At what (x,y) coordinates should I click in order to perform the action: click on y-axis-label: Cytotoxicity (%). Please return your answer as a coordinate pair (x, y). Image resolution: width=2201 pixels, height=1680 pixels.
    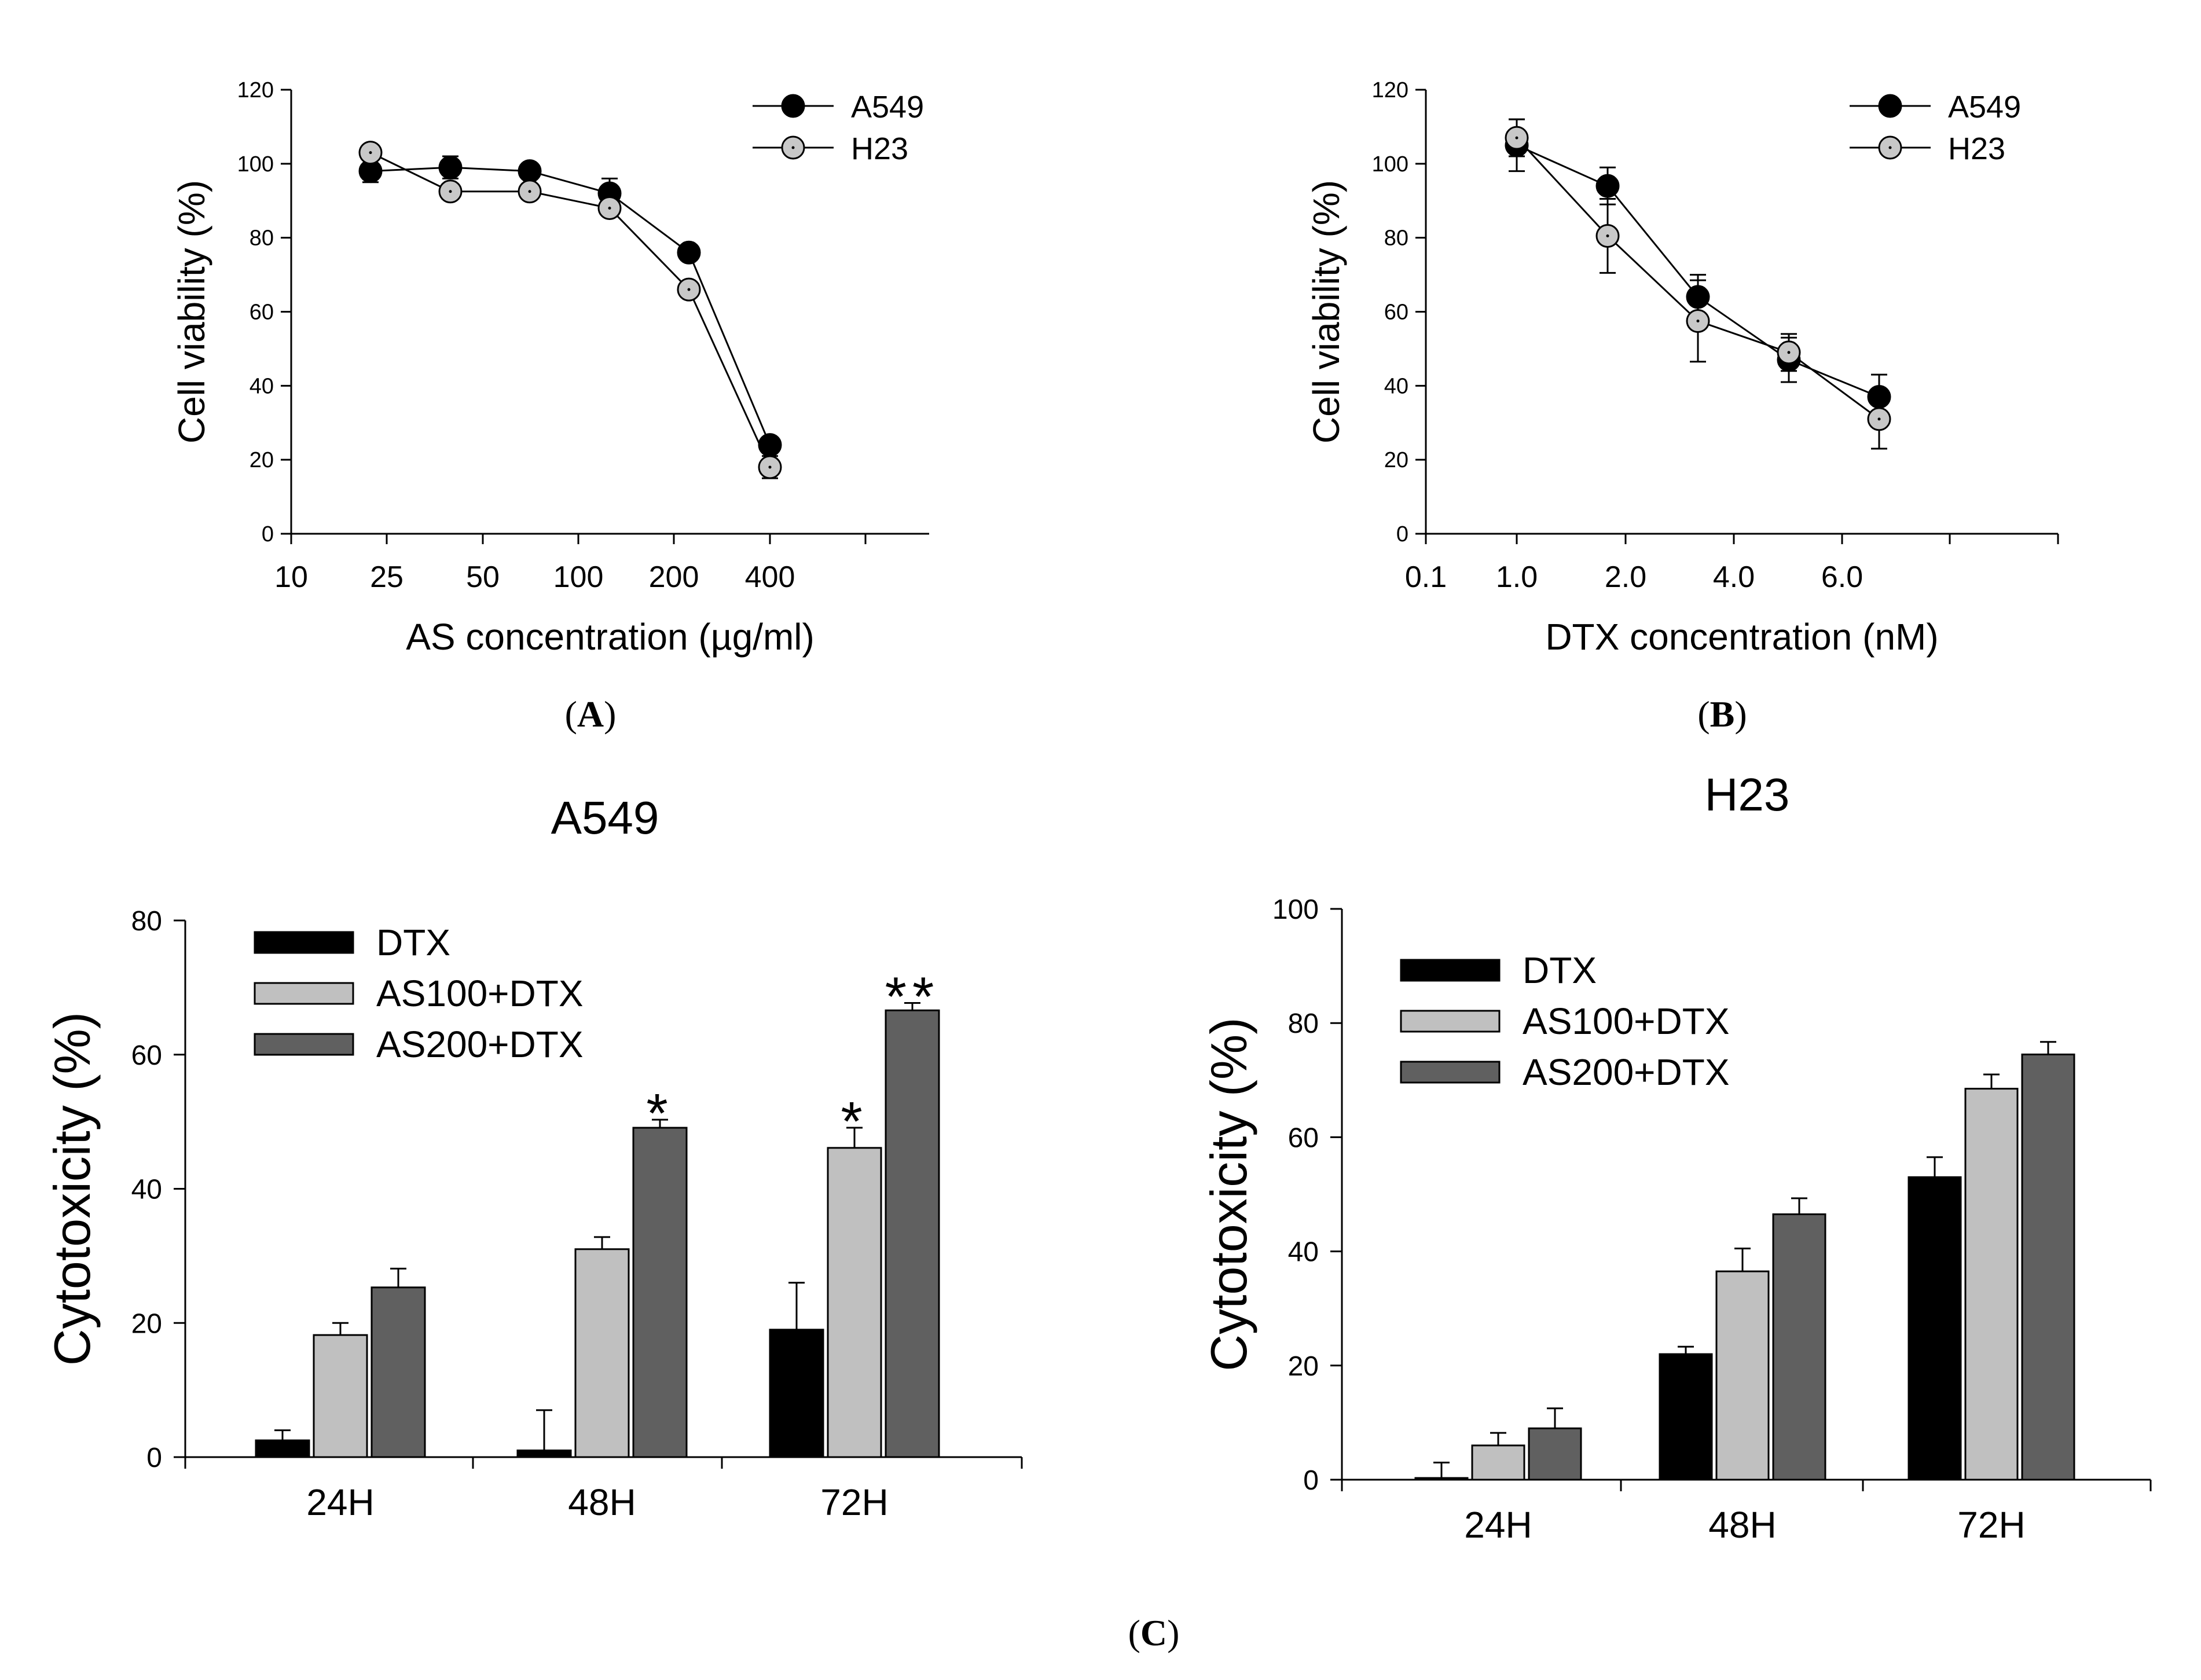
    Looking at the image, I should click on (1228, 1194).